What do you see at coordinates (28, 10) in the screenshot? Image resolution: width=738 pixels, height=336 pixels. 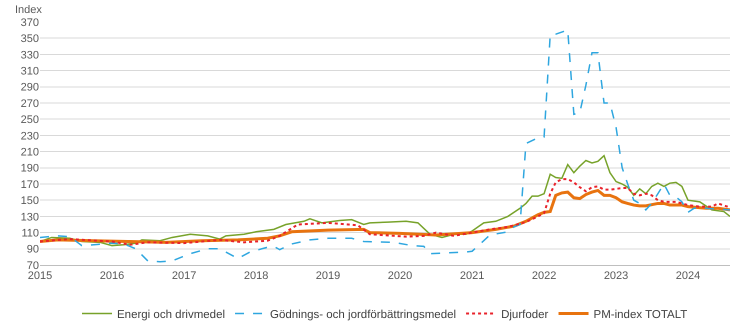 I see `y-axis-title: Index` at bounding box center [28, 10].